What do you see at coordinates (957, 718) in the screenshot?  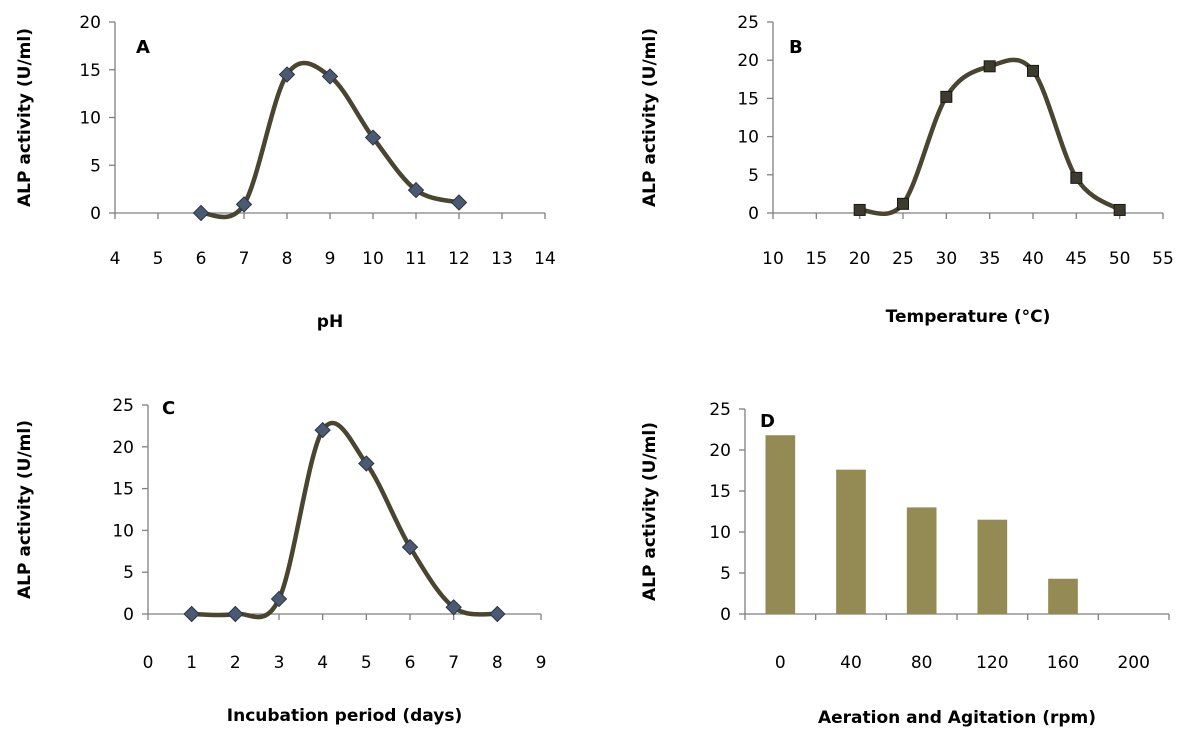 I see `x-axis-title: Aeration and Agitation (rpm)` at bounding box center [957, 718].